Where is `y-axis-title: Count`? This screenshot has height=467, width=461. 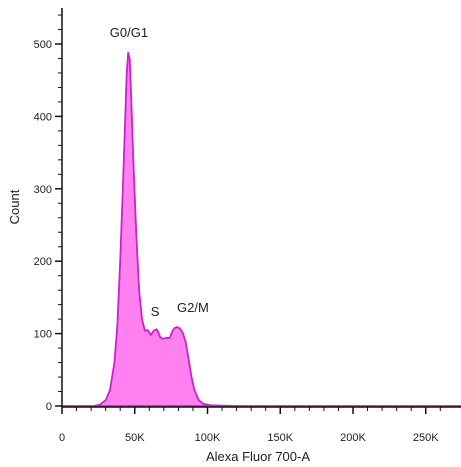
y-axis-title: Count is located at coordinates (14, 206).